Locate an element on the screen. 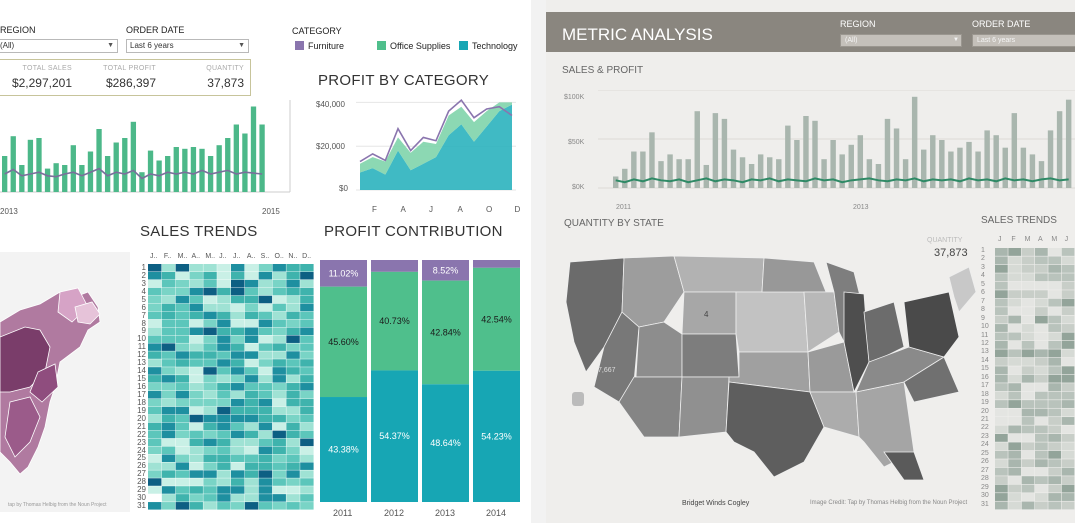  map-state-colorado is located at coordinates (710, 355).